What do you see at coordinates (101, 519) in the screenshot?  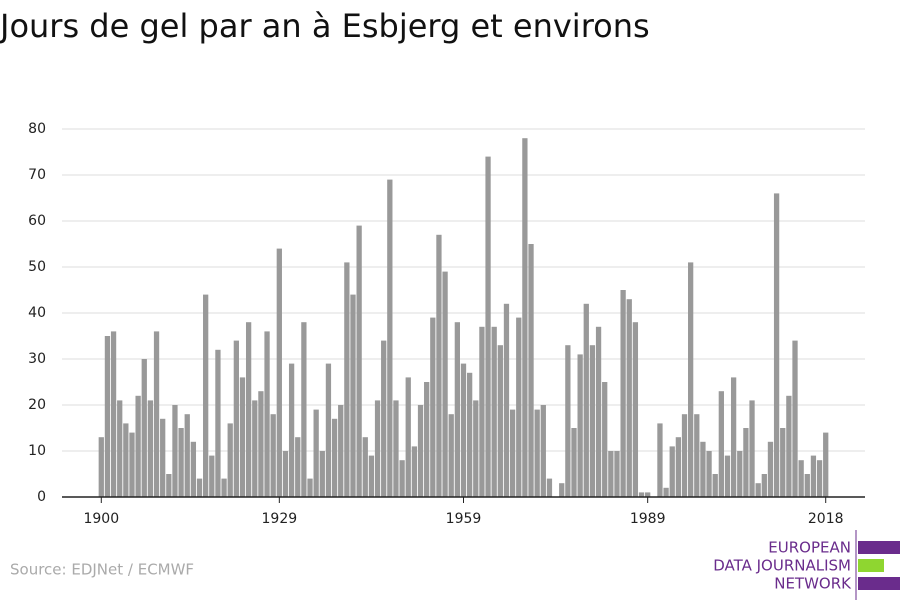 I see `x-tick-label: 1900` at bounding box center [101, 519].